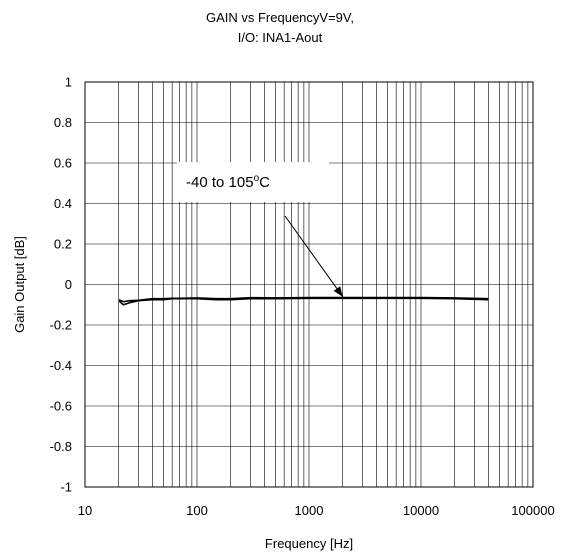 This screenshot has width=563, height=555. Describe the element at coordinates (338, 291) in the screenshot. I see `annotation-arrowhead` at that location.